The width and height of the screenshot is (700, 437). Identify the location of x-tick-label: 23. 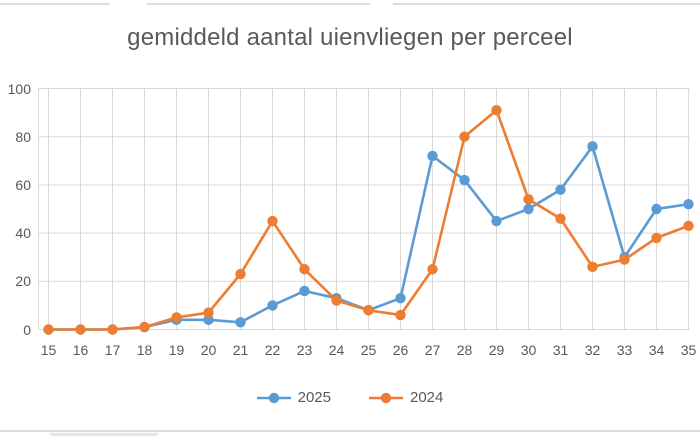
(304, 350).